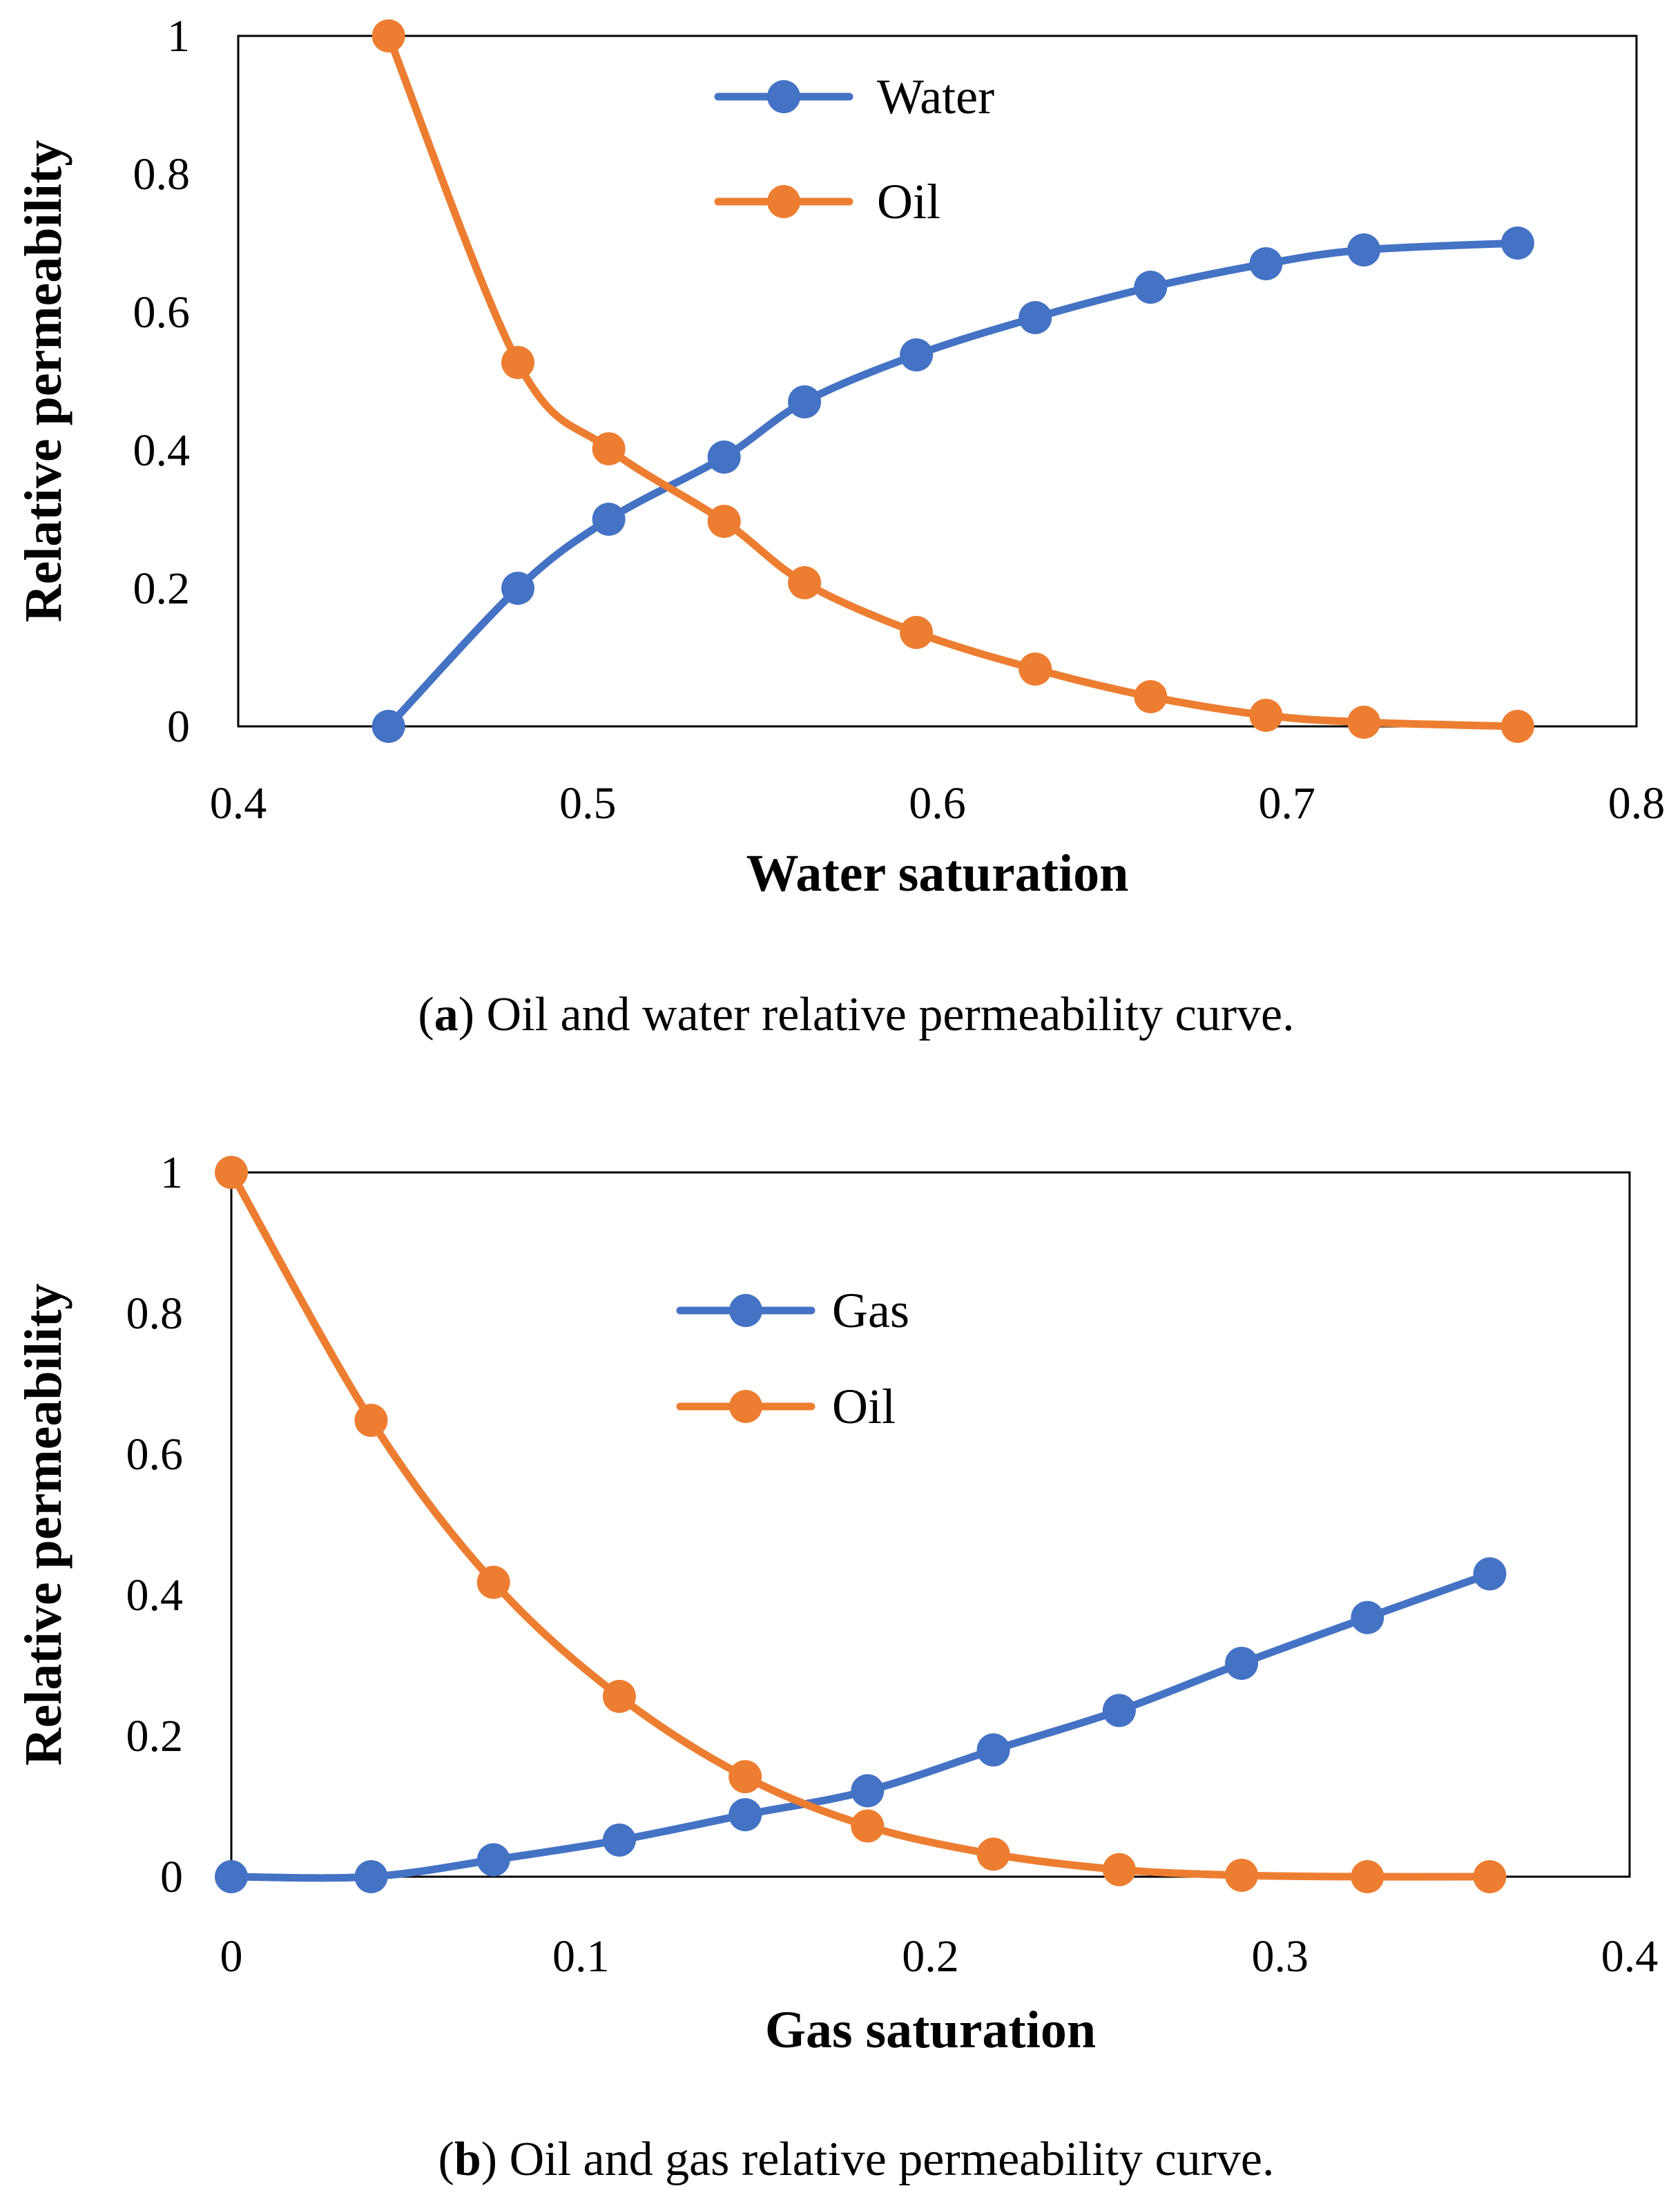  I want to click on caption-letter: a, so click(446, 1014).